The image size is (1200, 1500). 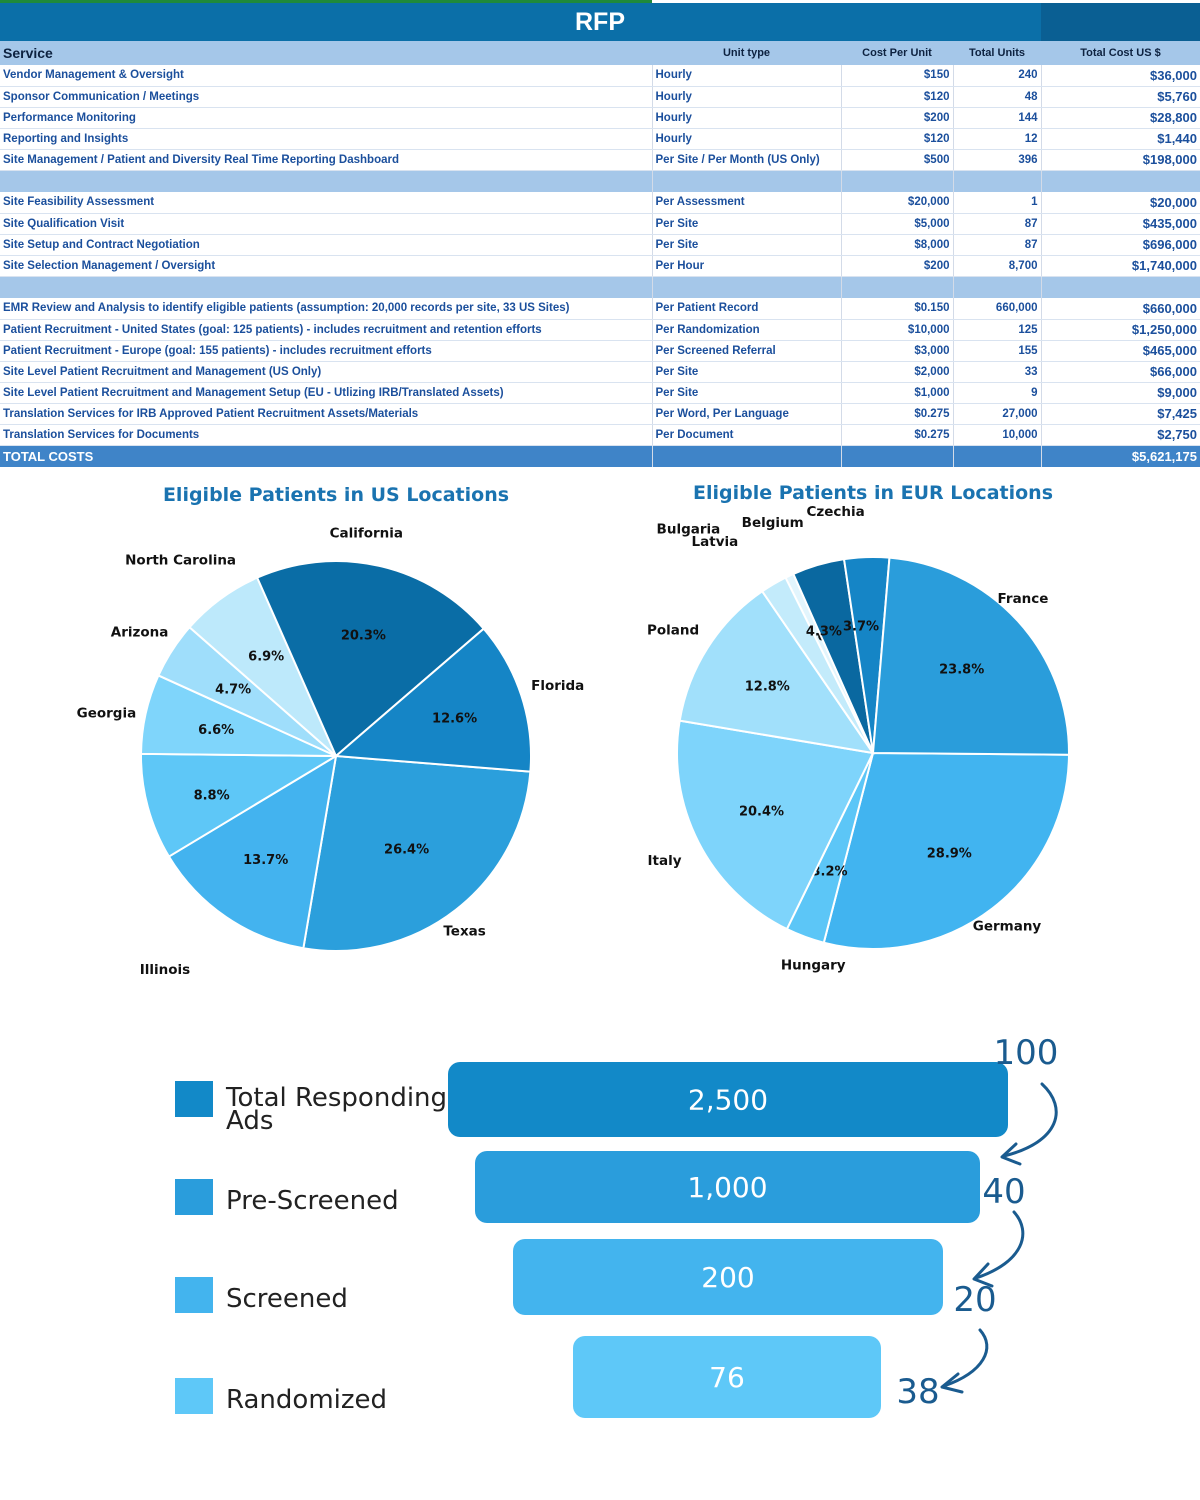 I want to click on cell-total-units: 240, so click(x=996, y=76).